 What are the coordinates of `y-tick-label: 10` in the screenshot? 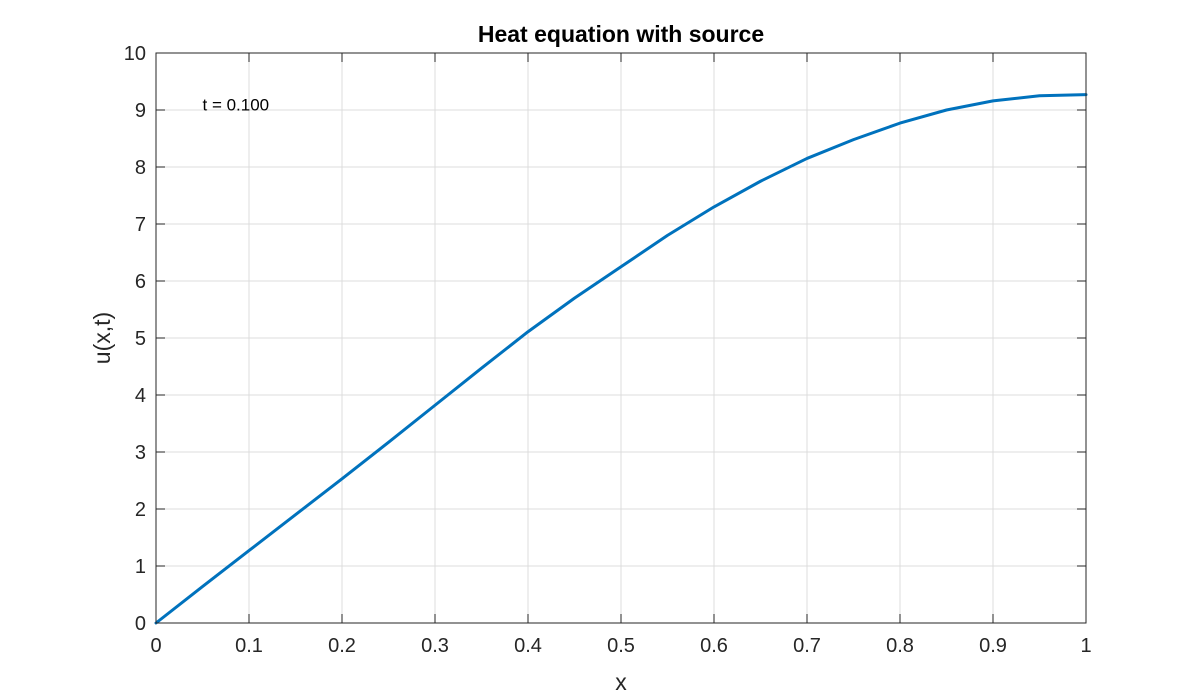 It's located at (135, 54).